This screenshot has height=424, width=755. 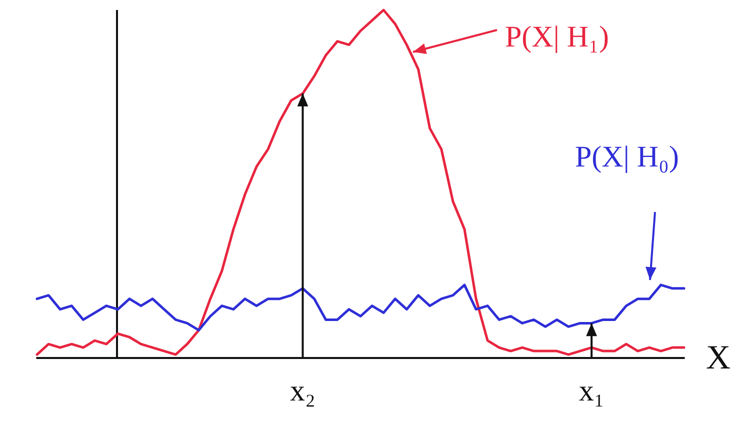 What do you see at coordinates (557, 37) in the screenshot?
I see `legend-label: P(X| H₁)` at bounding box center [557, 37].